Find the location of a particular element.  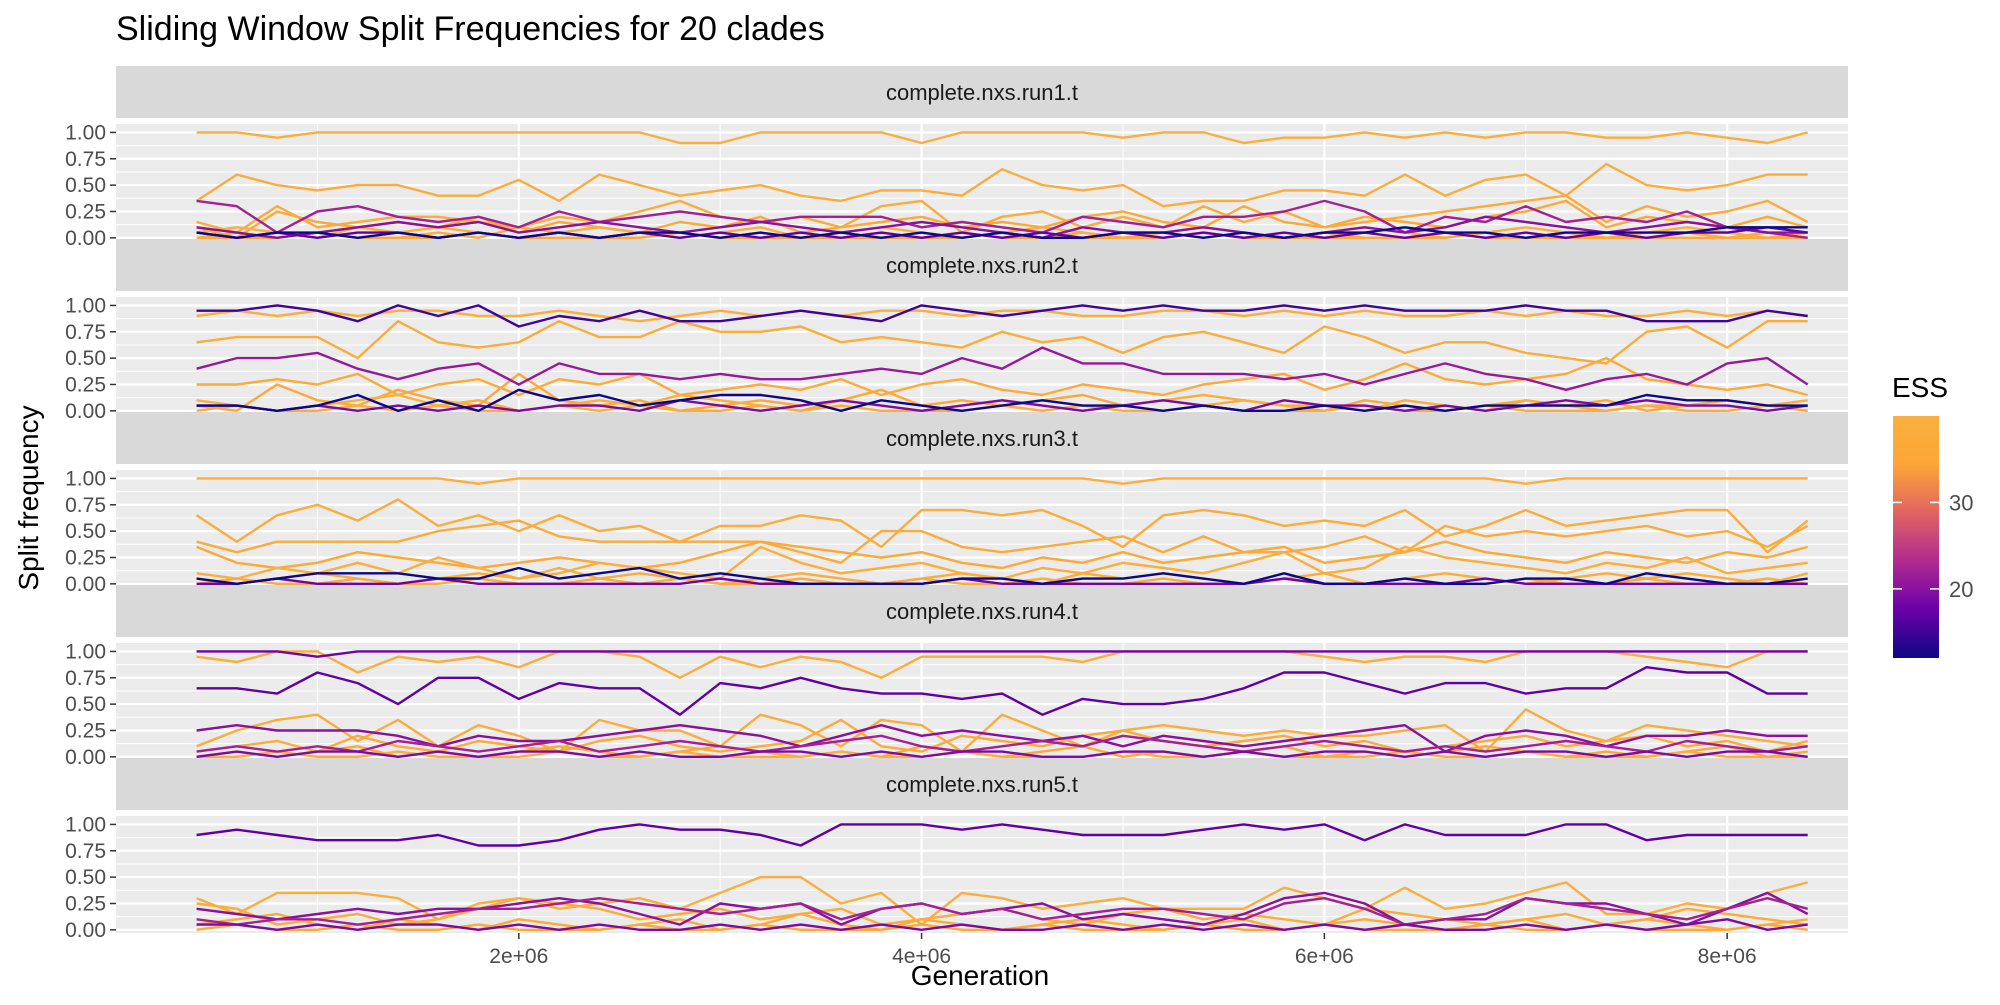

facet-strip-label: complete.nxs.run5.t is located at coordinates (982, 784).